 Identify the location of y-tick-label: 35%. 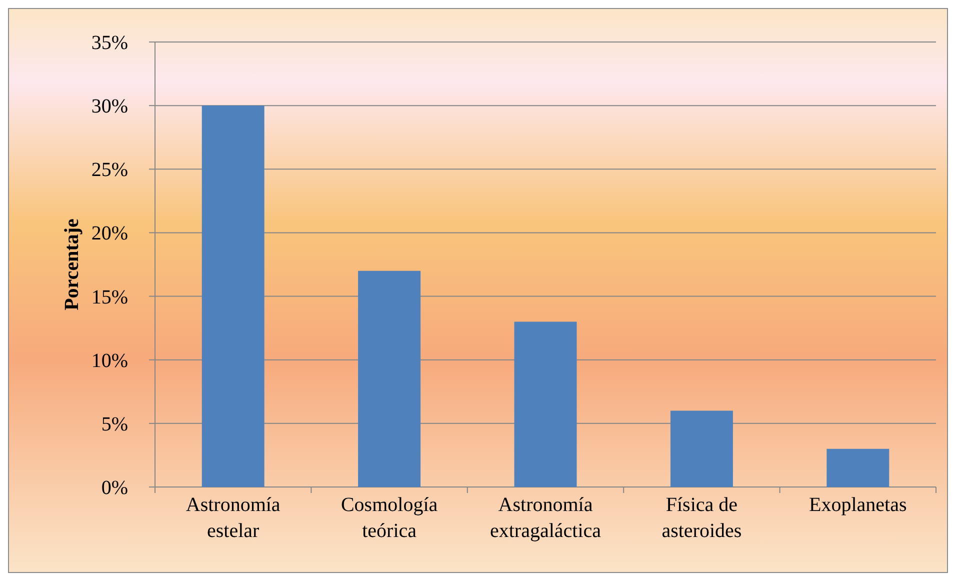
(109, 43).